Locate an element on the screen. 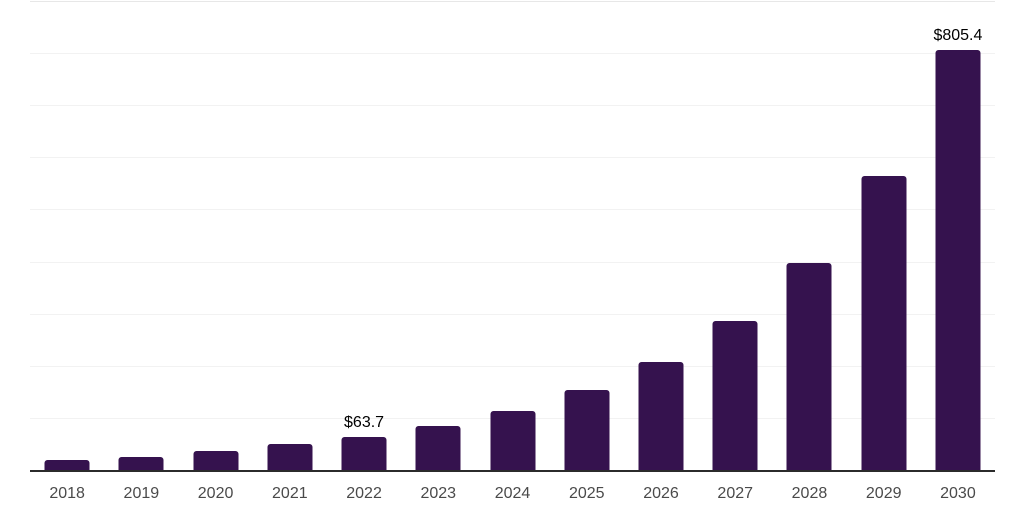 This screenshot has width=1024, height=512. bar-2019 is located at coordinates (141, 463).